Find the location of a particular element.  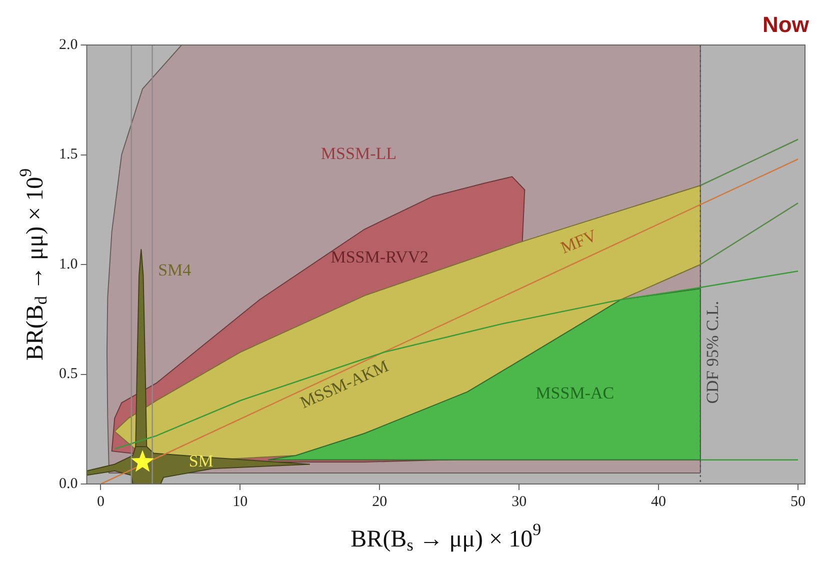

y-tick-label: 0.0 is located at coordinates (68, 484).